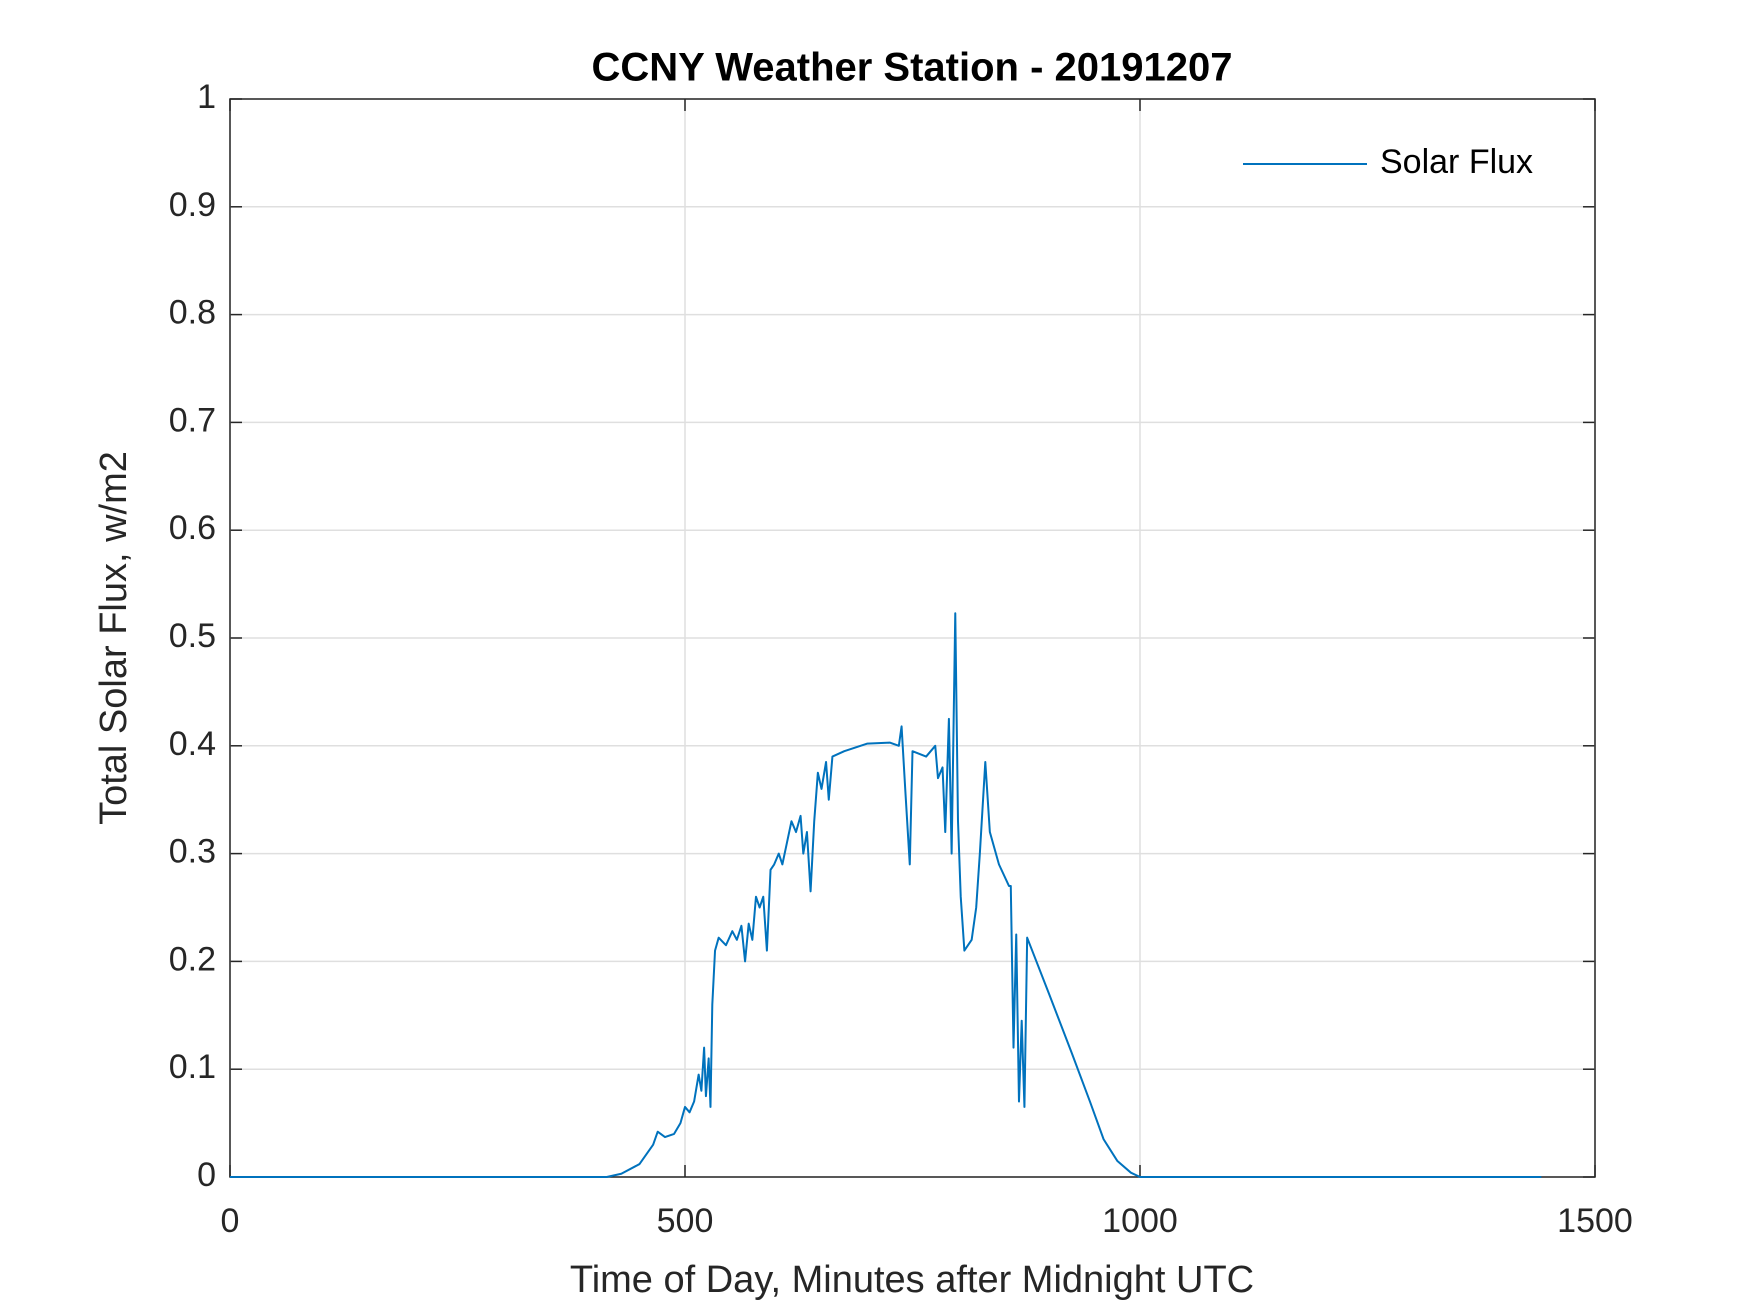 The height and width of the screenshot is (1313, 1750). Describe the element at coordinates (230, 1221) in the screenshot. I see `x-tick-label: 0` at that location.